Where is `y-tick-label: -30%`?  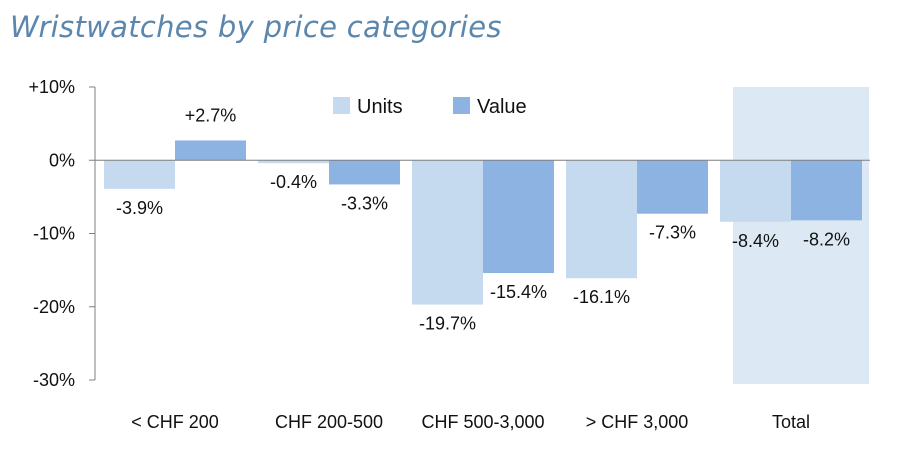 y-tick-label: -30% is located at coordinates (54, 380).